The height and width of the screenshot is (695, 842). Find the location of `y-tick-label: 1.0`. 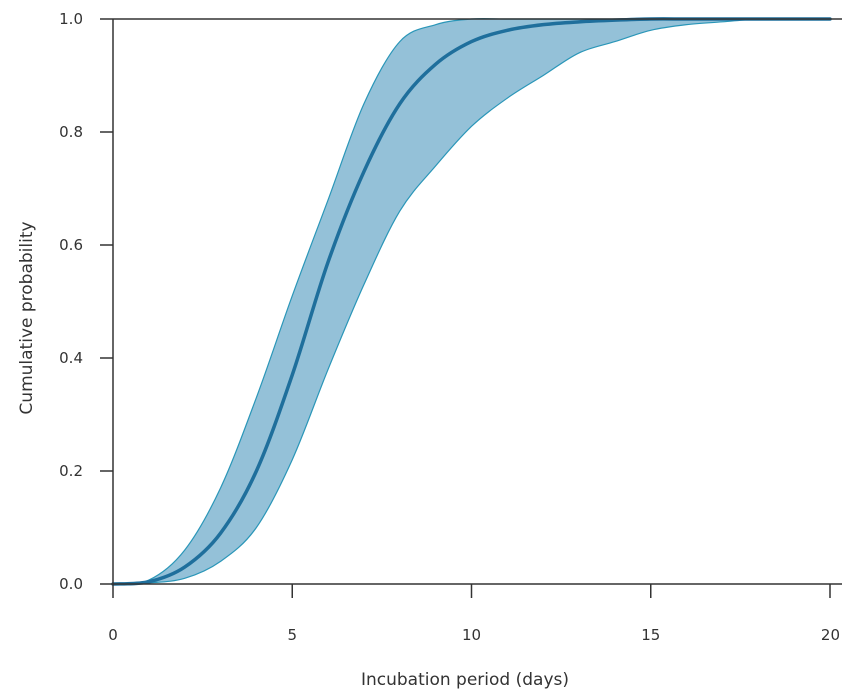

y-tick-label: 1.0 is located at coordinates (71, 19).